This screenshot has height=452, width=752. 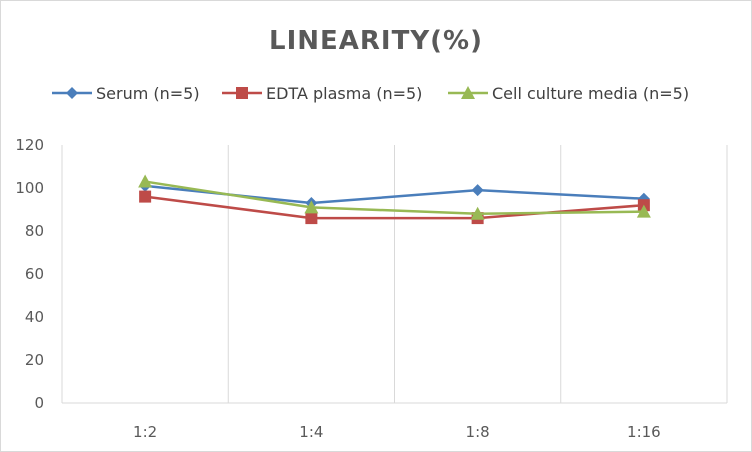 I want to click on legend-item: Serum (n=5), so click(x=126, y=93).